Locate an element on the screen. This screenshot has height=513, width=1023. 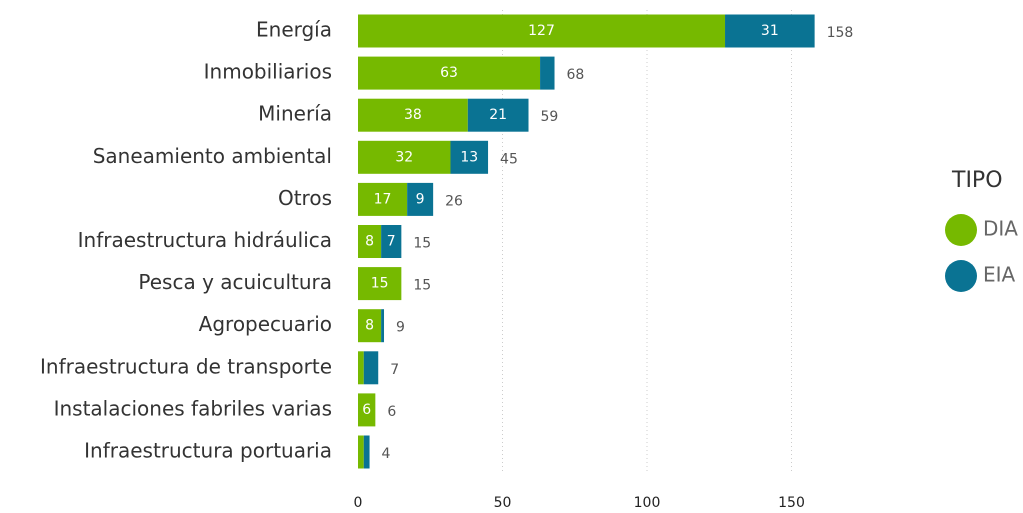
category-label: Instalaciones fabriles varias is located at coordinates (193, 408).